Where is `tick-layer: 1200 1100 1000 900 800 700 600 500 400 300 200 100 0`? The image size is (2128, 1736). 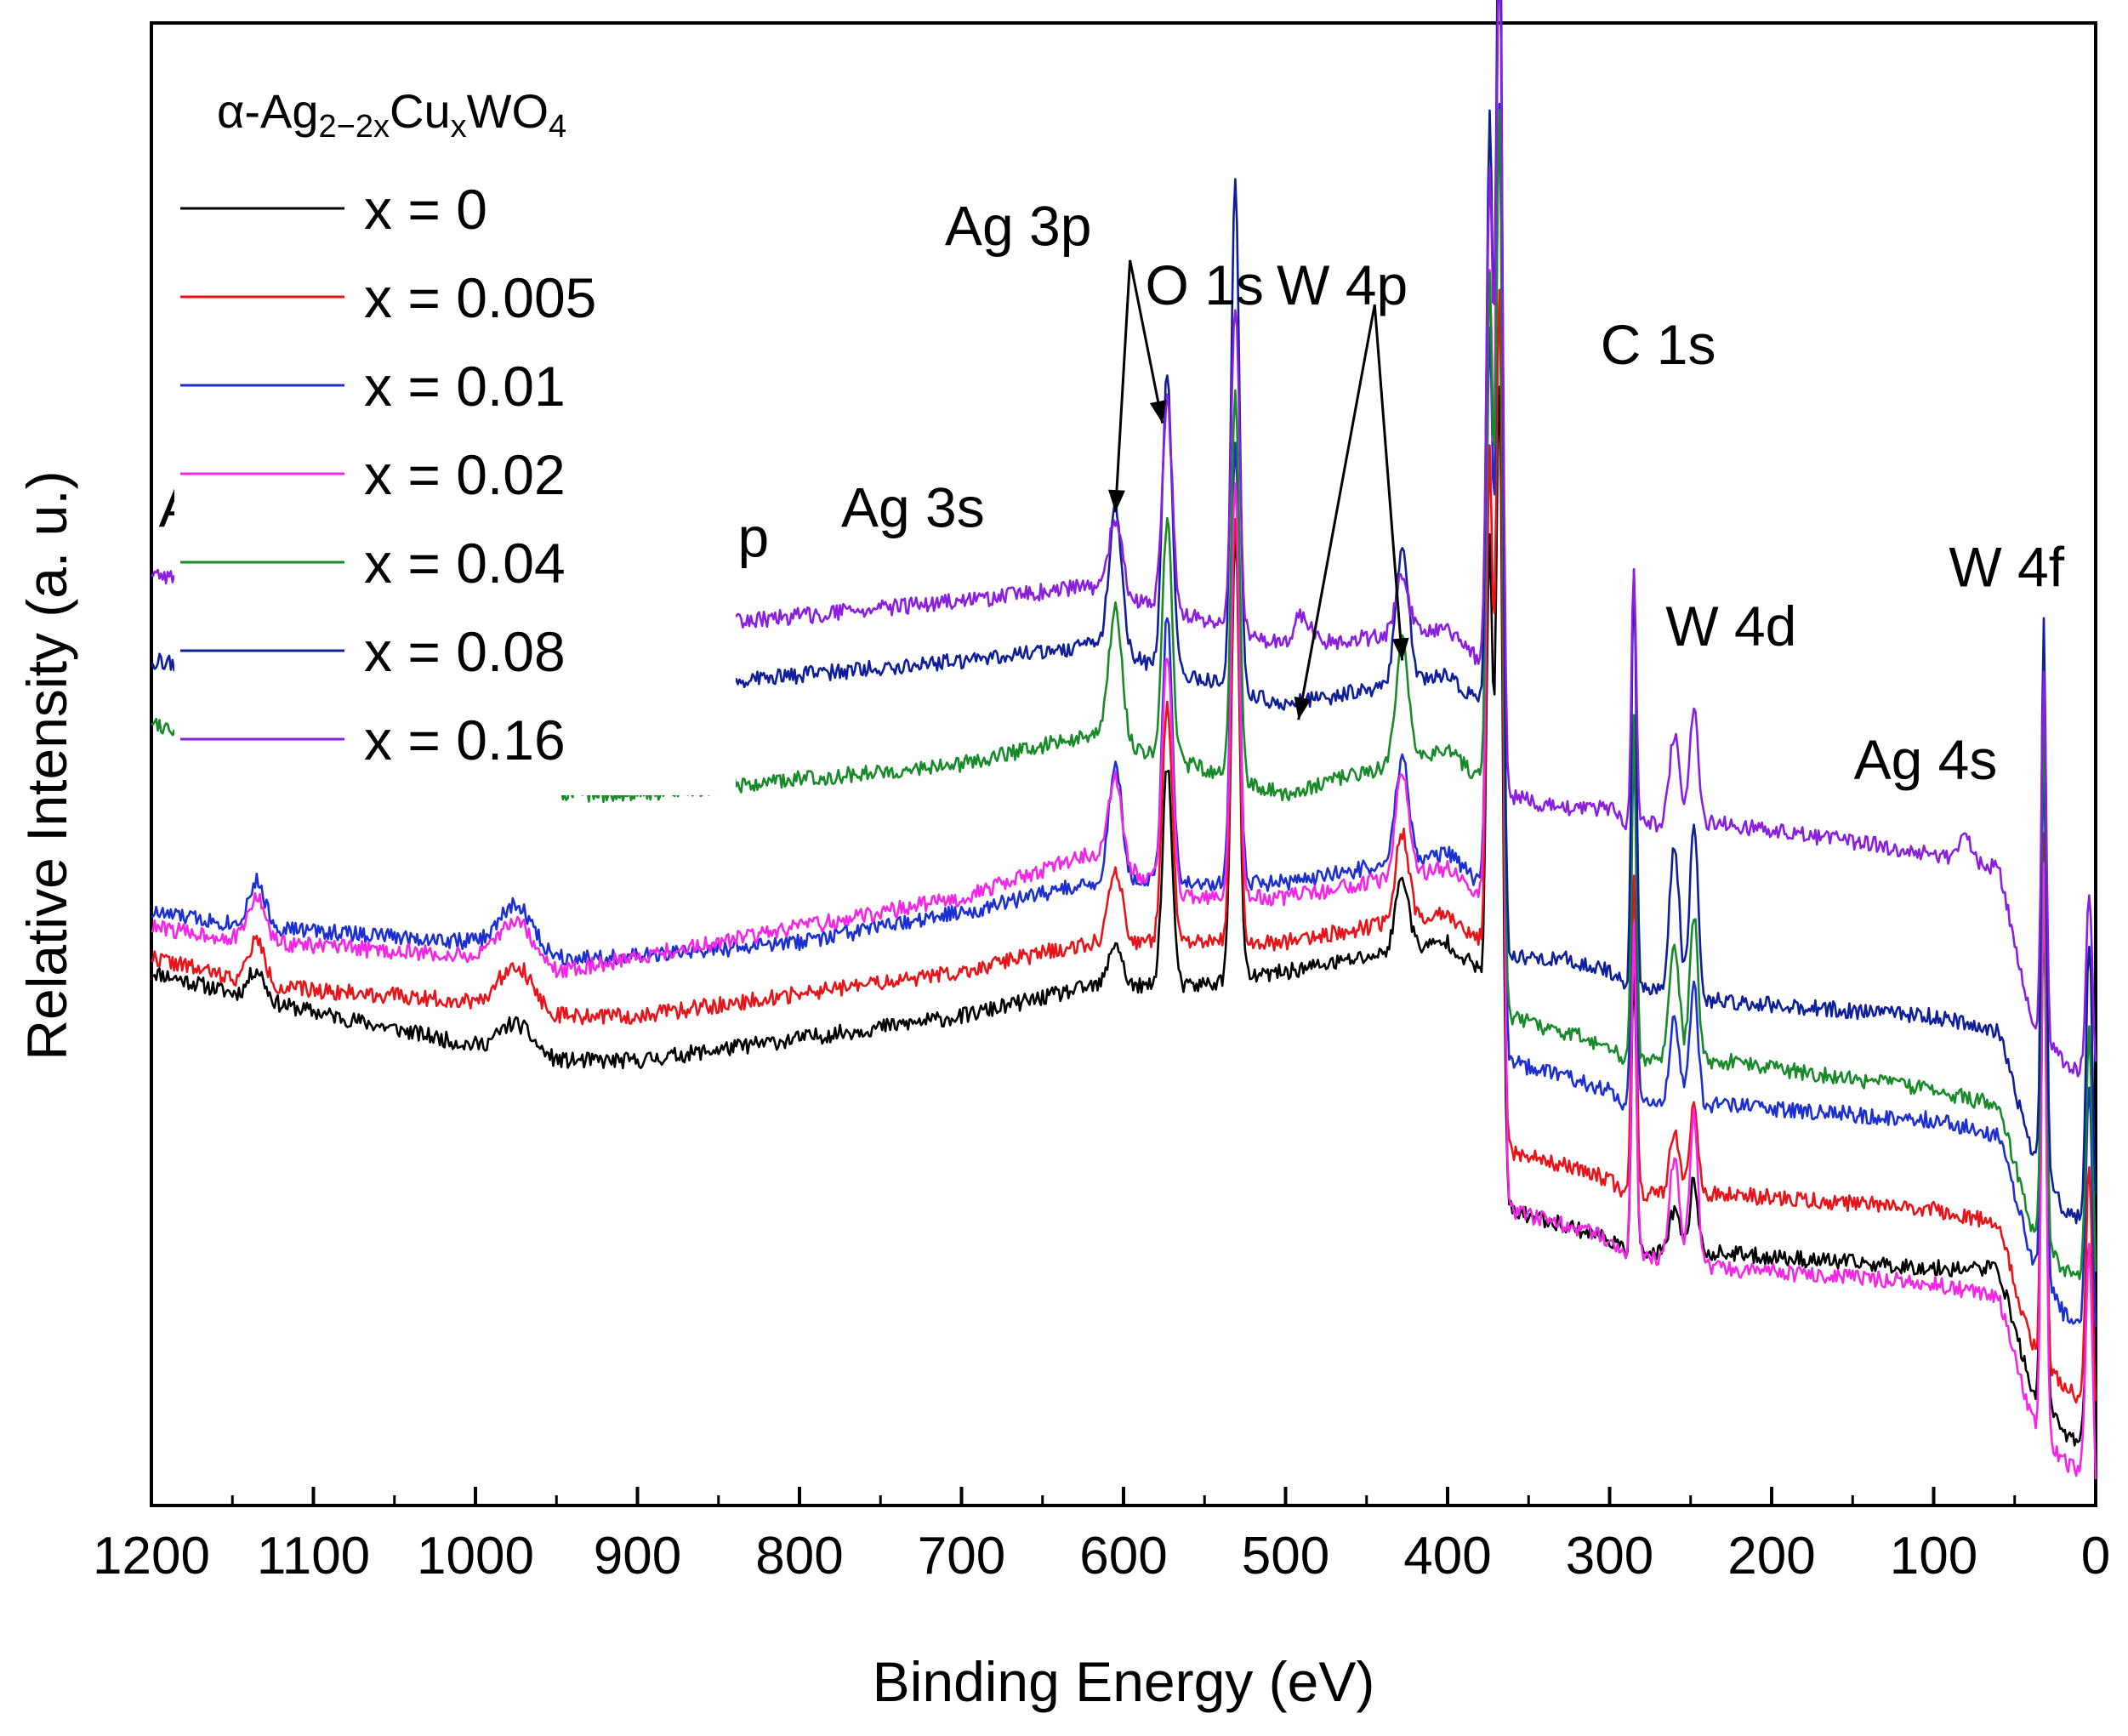
tick-layer: 1200 1100 1000 900 800 700 600 500 400 300 200 100 0 is located at coordinates (1101, 1536).